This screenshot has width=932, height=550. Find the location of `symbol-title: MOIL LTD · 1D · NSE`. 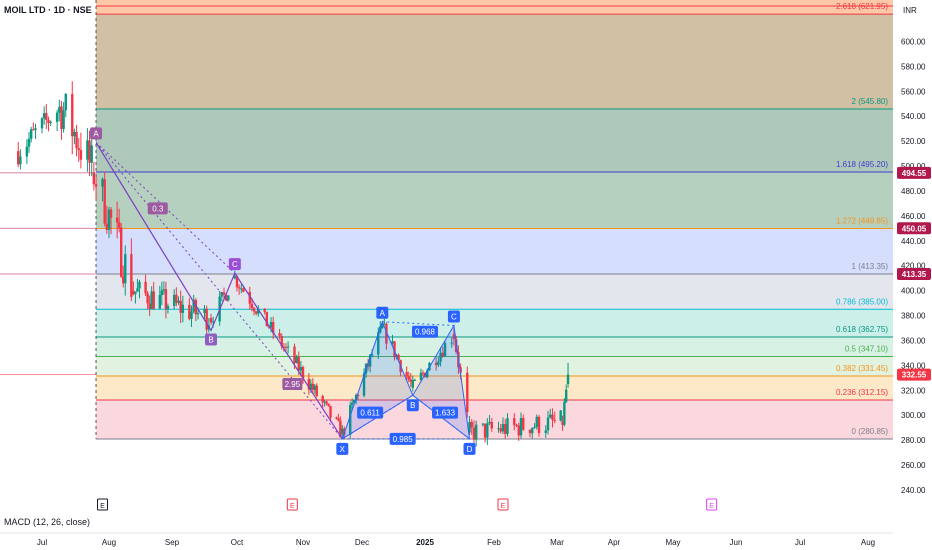

symbol-title: MOIL LTD · 1D · NSE is located at coordinates (48, 10).